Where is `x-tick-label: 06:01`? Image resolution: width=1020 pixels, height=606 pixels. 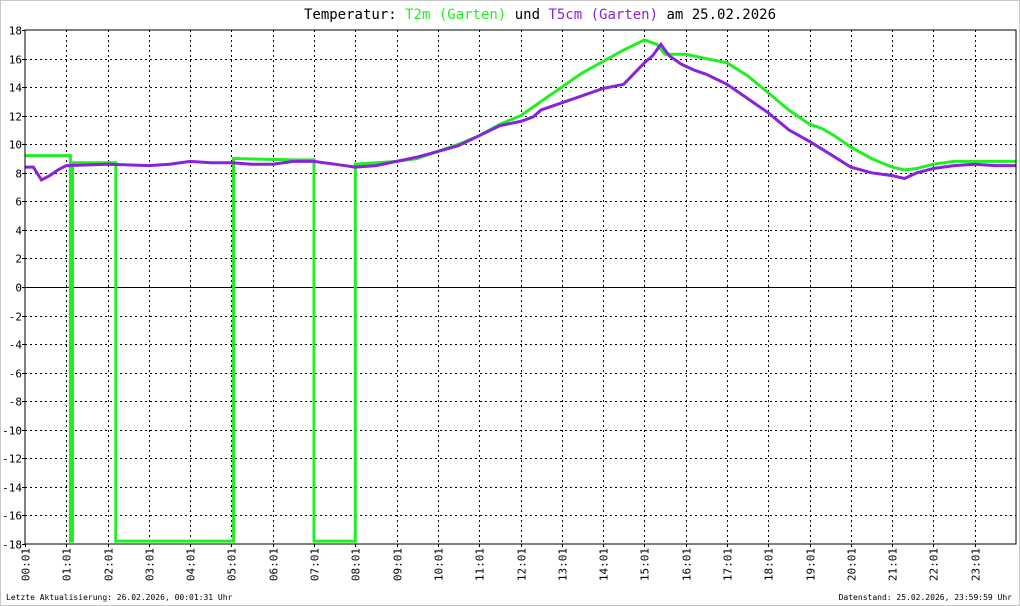
x-tick-label: 06:01 is located at coordinates (274, 564).